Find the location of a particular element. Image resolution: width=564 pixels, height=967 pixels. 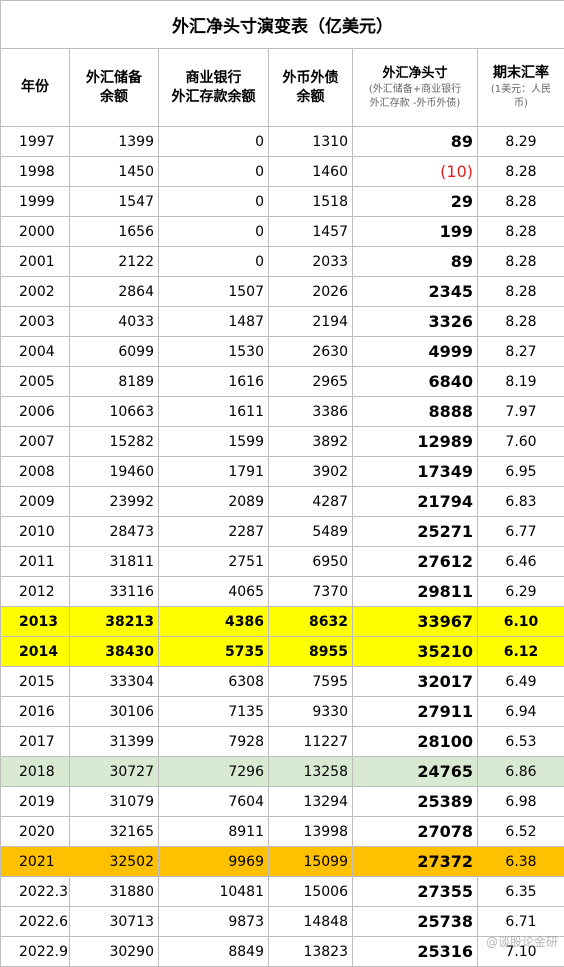

cell-reserves: 4033 is located at coordinates (114, 322).